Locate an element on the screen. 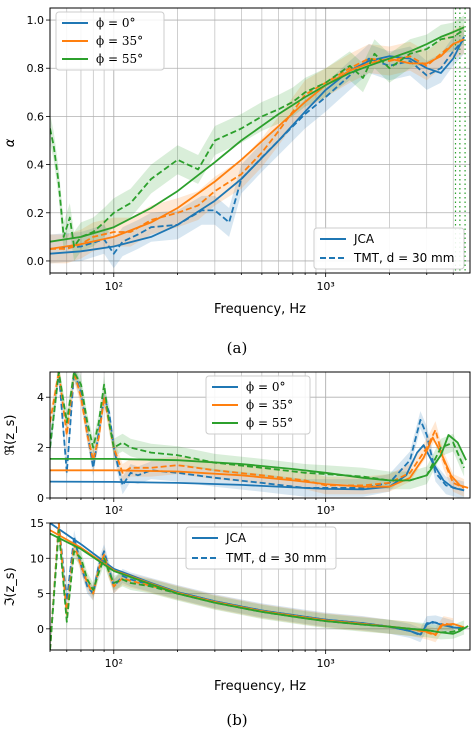 This screenshot has height=733, width=474. y-tick-label: 0.6 is located at coordinates (36, 116).